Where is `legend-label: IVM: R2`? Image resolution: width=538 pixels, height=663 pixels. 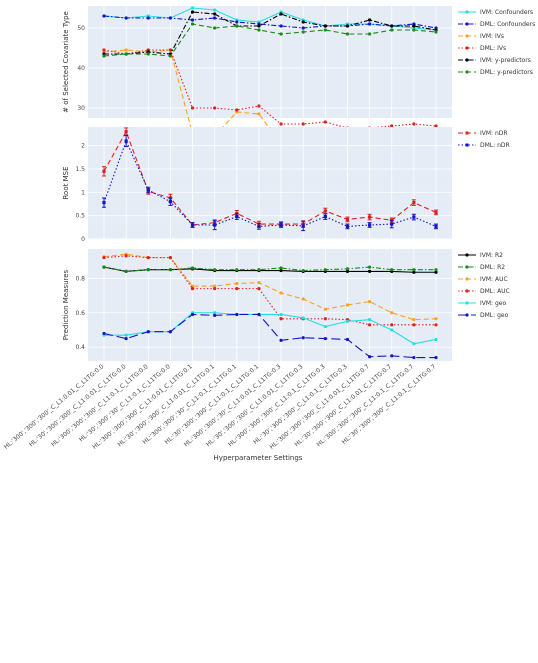
legend-label: IVM: R2 is located at coordinates (491, 255).